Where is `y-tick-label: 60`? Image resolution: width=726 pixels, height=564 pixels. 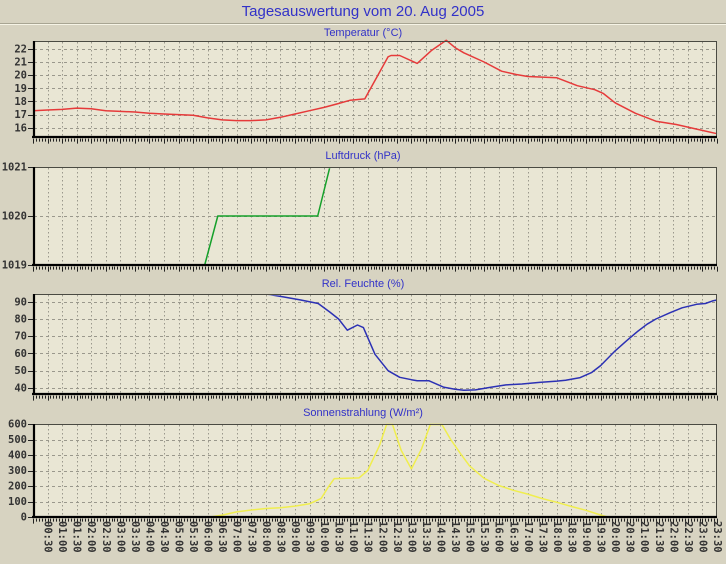 y-tick-label: 60 is located at coordinates (20, 354).